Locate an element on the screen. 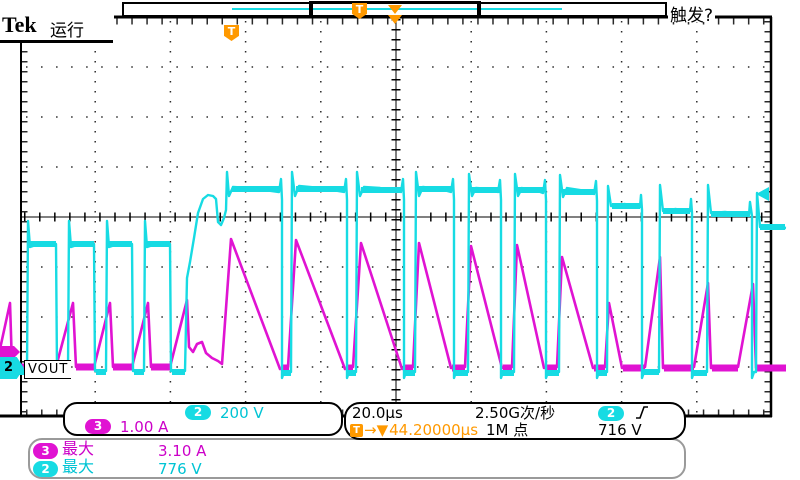 The width and height of the screenshot is (800, 480). trigger-position-value: 44.20000µs is located at coordinates (434, 430).